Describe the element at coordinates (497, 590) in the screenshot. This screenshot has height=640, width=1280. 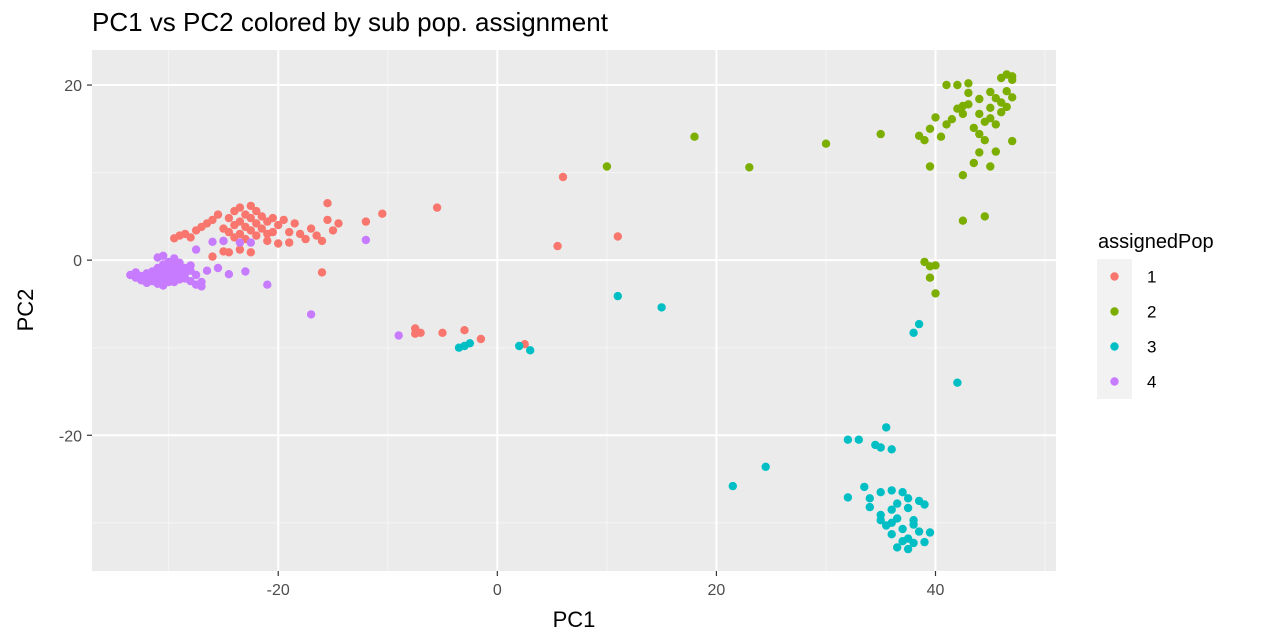
I see `x-tick-label: 0` at that location.